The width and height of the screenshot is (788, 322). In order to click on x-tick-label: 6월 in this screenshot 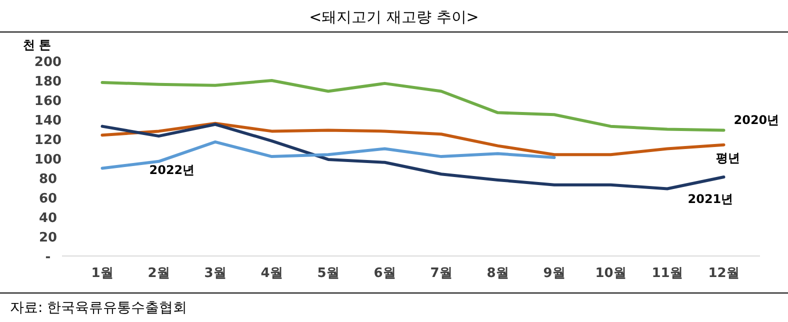, I will do `click(385, 273)`.